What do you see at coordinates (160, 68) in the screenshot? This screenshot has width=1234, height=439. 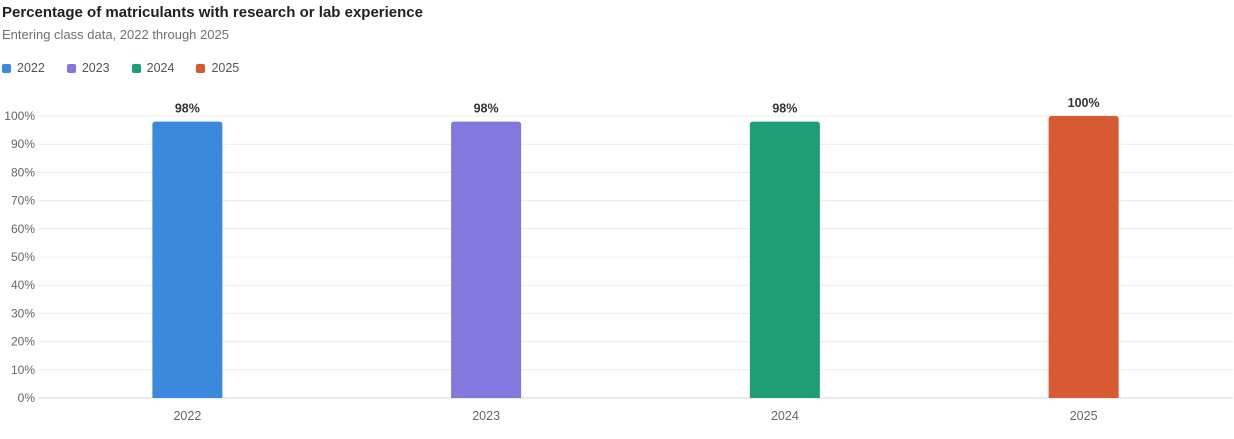 I see `legend-label: 2024` at bounding box center [160, 68].